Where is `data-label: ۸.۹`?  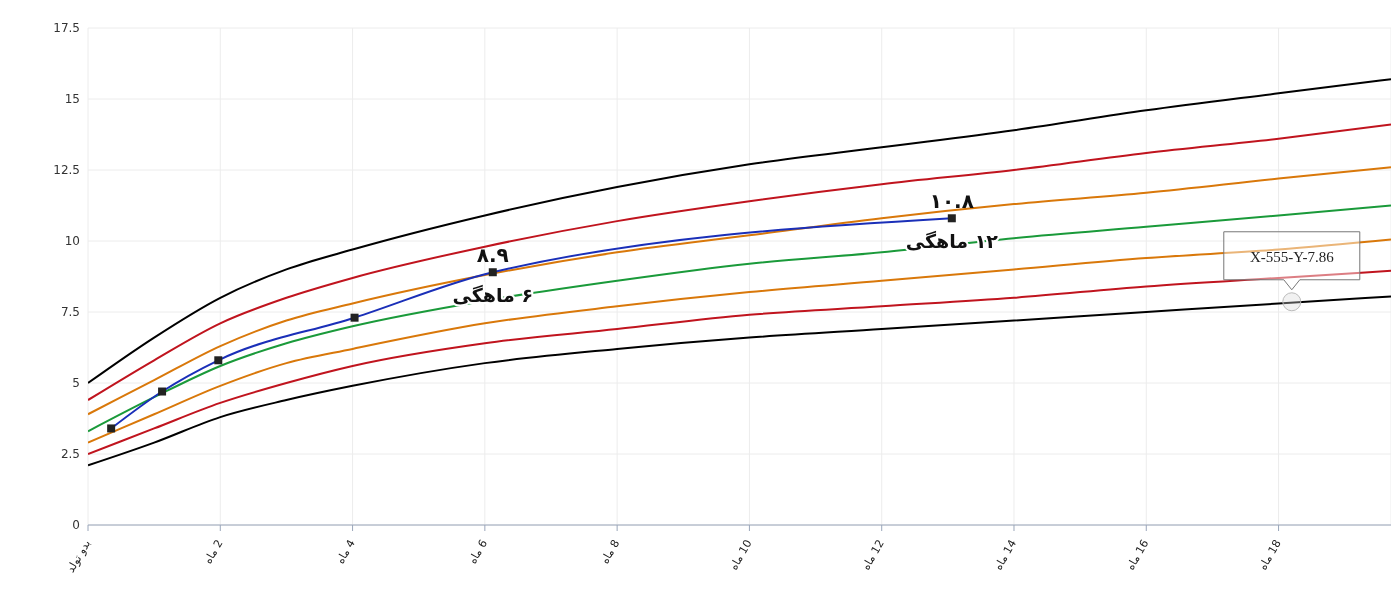
data-label: ۸.۹ is located at coordinates (492, 255).